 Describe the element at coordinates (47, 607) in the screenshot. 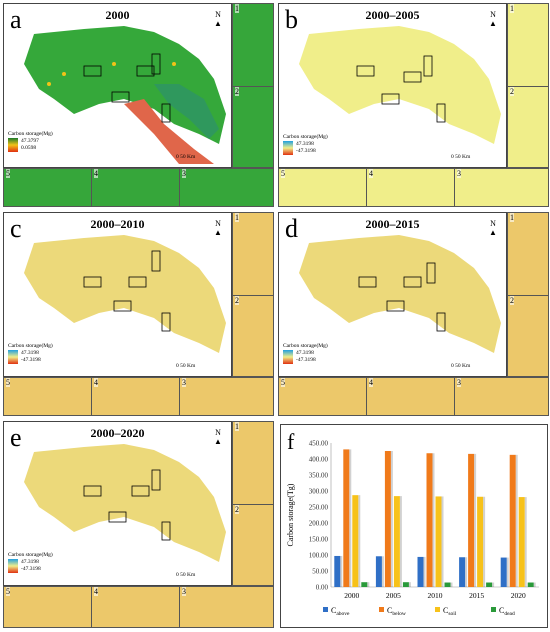

I see `inset-e-5: 5` at that location.